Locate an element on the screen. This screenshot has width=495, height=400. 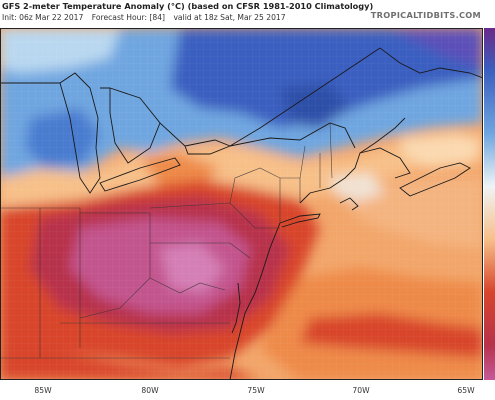
new-england-coast is located at coordinates (352, 160).